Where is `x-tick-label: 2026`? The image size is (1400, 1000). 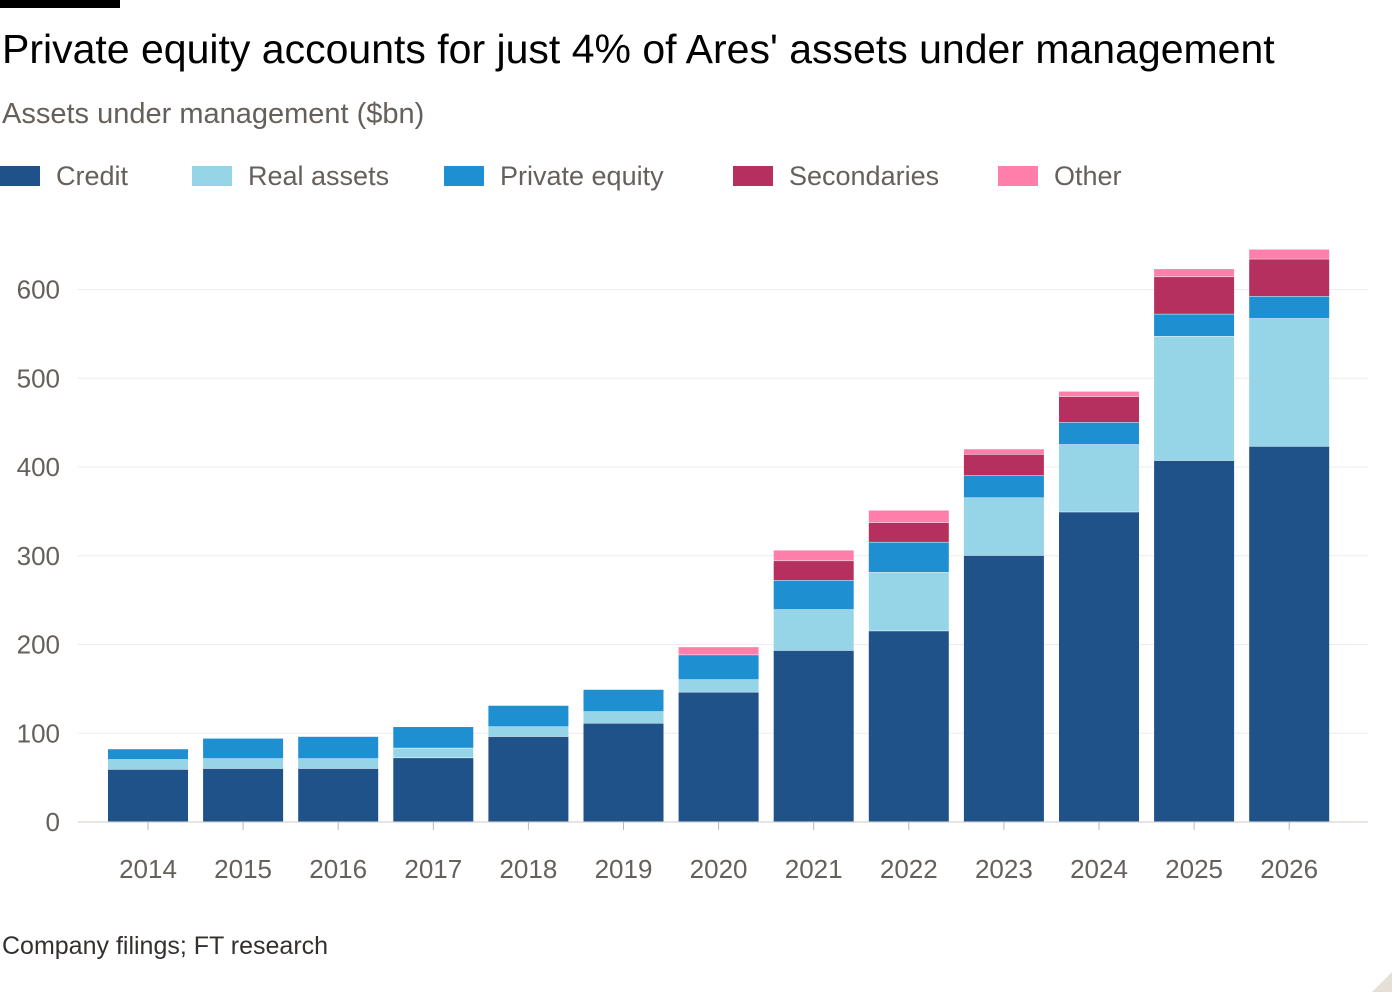 x-tick-label: 2026 is located at coordinates (1289, 869).